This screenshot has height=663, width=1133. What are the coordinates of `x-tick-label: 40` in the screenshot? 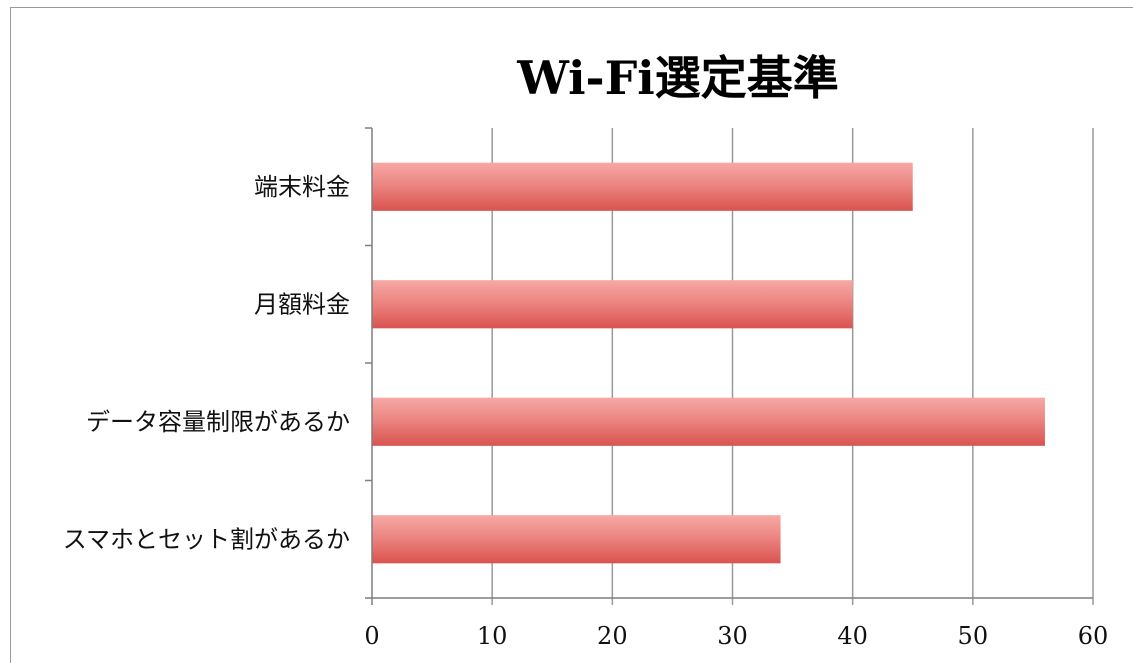 It's located at (852, 636).